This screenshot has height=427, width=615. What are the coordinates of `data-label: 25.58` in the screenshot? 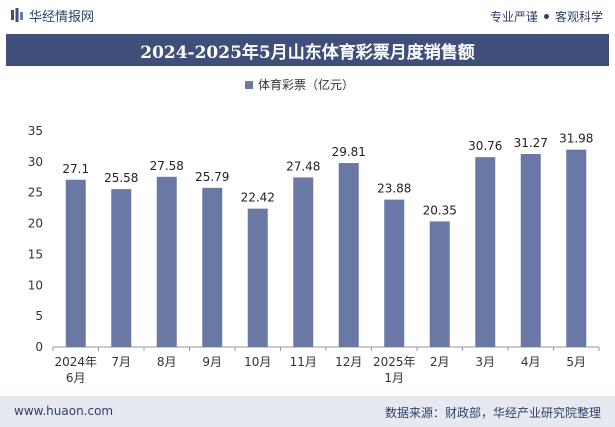 It's located at (121, 178).